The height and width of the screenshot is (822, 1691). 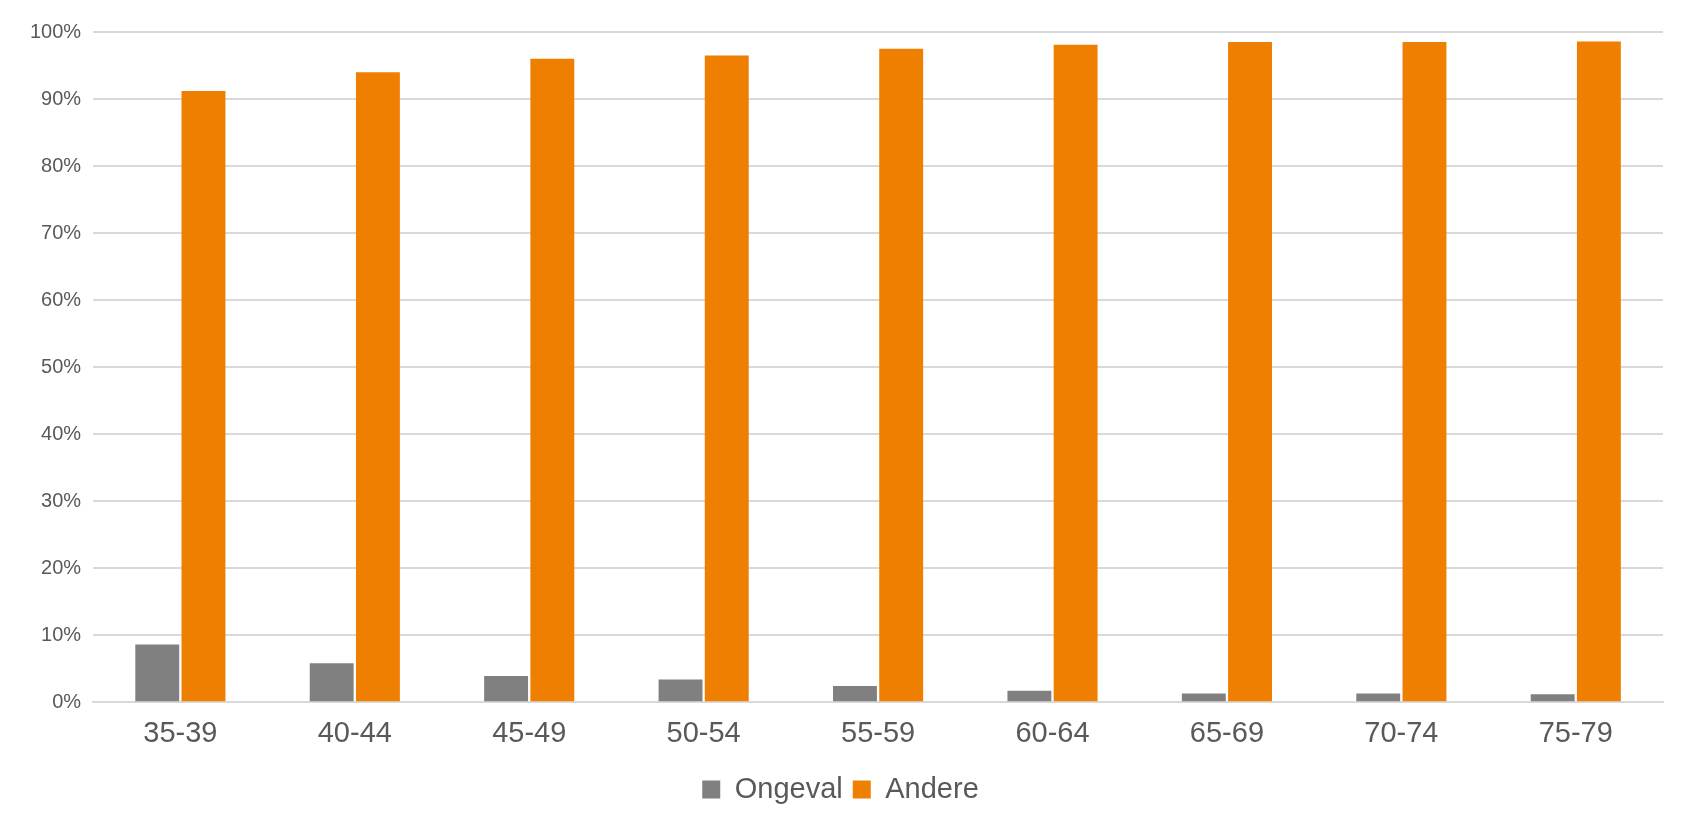 I want to click on x-tick-label: 60-64, so click(x=1052, y=731).